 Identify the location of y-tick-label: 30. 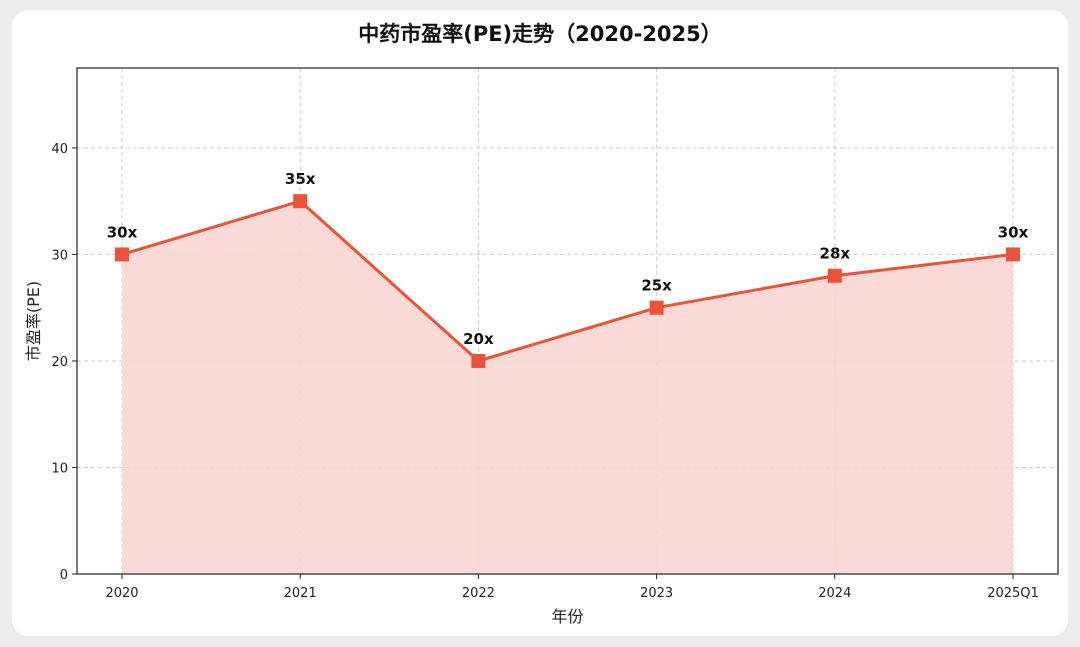
(59, 255).